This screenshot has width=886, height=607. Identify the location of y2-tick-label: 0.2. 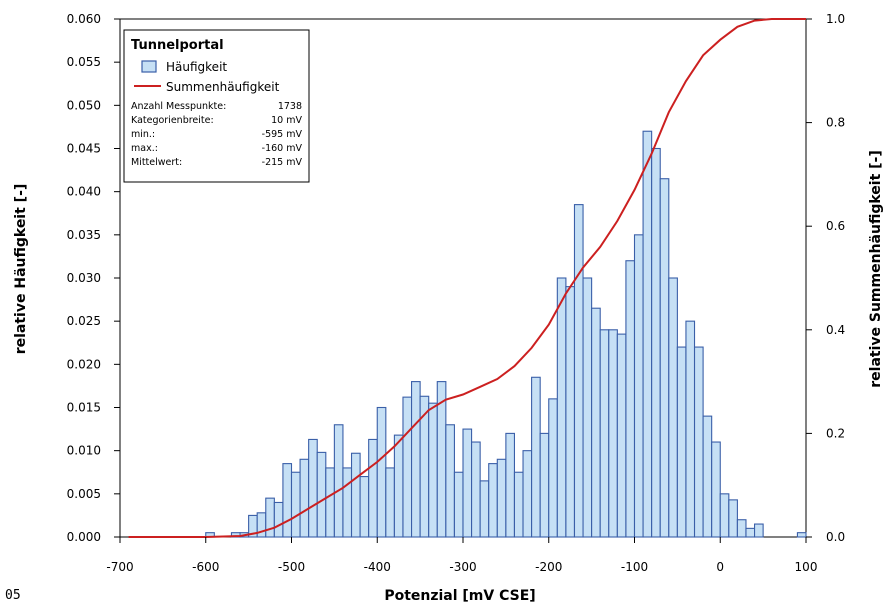
(835, 433).